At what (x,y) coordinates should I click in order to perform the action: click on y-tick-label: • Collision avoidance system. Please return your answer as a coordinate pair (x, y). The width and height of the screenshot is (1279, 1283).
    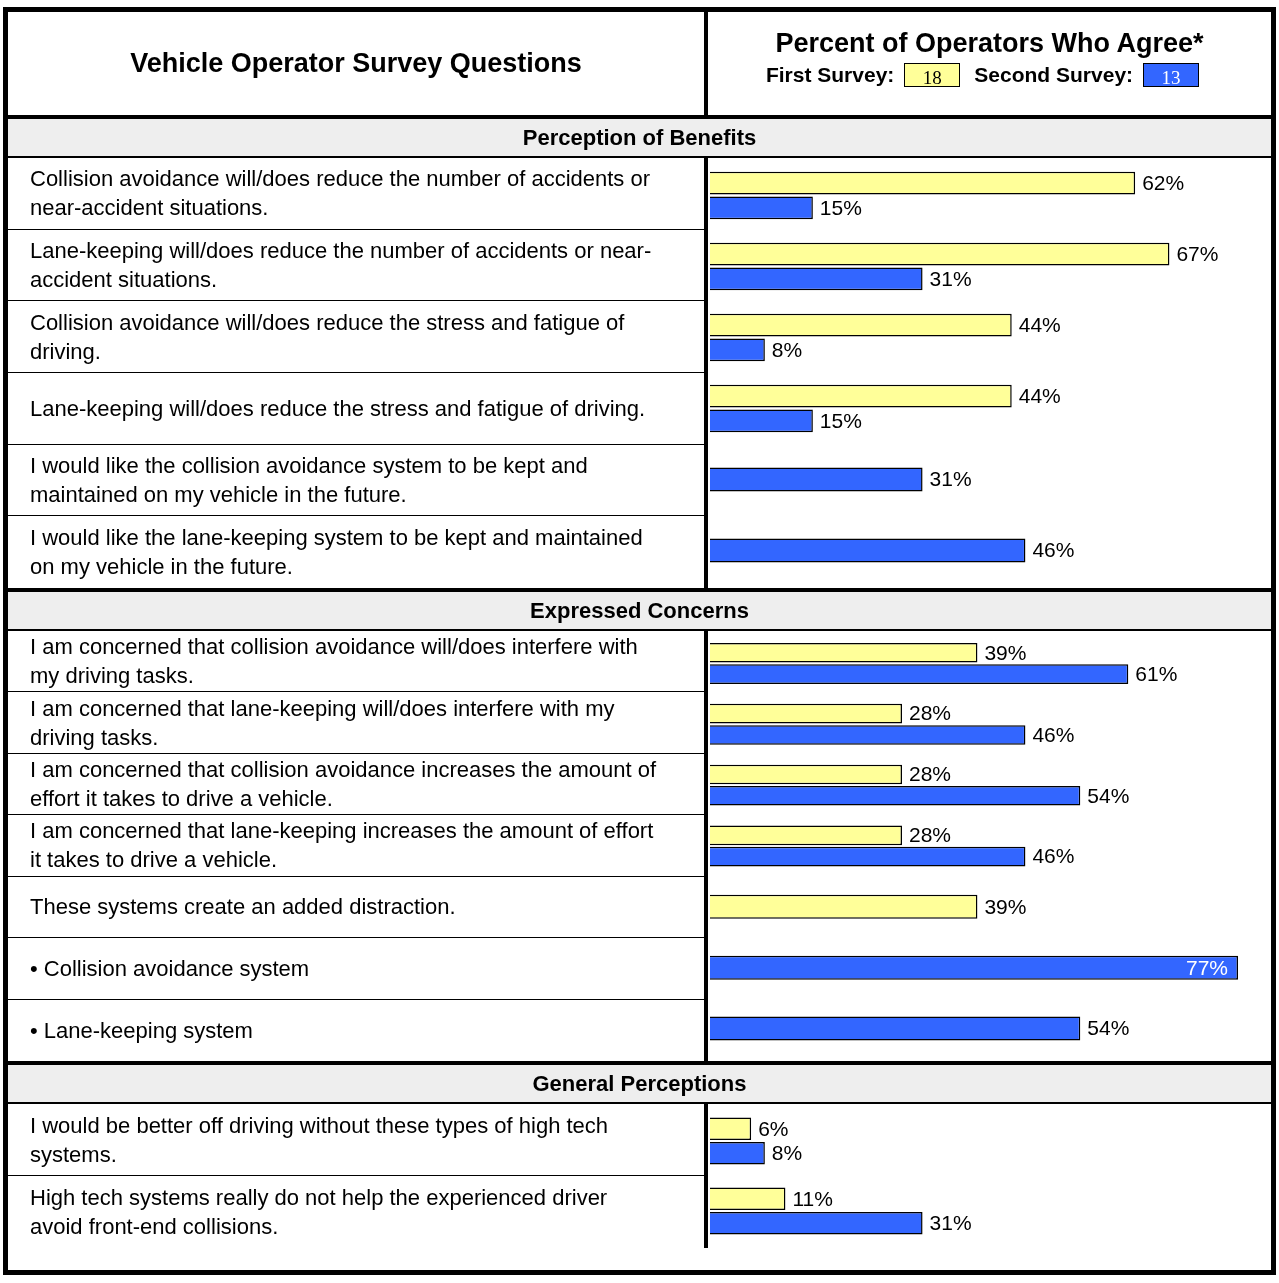
    Looking at the image, I should click on (356, 969).